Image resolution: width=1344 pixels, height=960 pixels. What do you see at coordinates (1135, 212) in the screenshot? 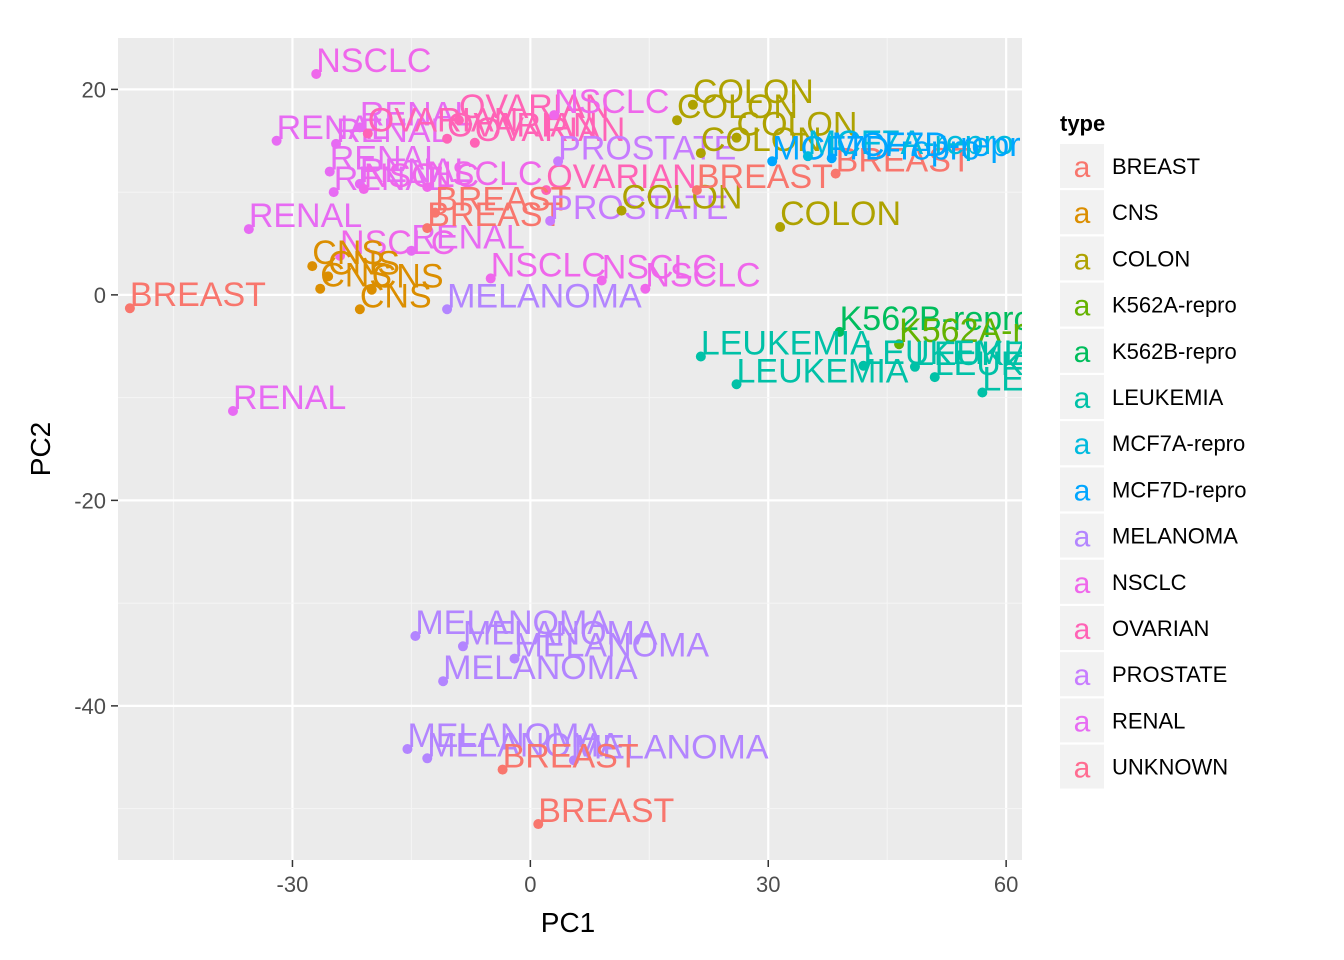
I see `legend-label: CNS` at bounding box center [1135, 212].